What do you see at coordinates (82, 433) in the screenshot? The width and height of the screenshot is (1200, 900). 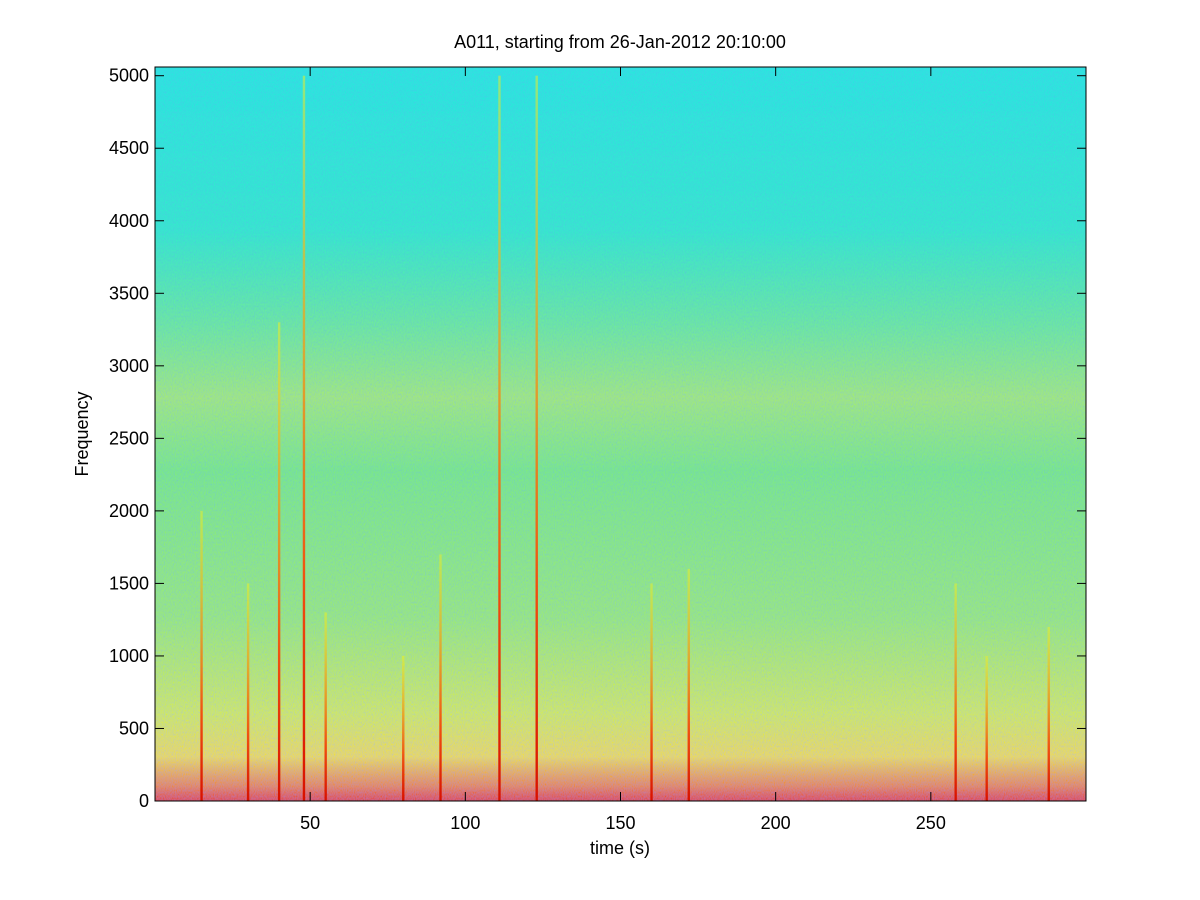 I see `y-axis-label: Frequency` at bounding box center [82, 433].